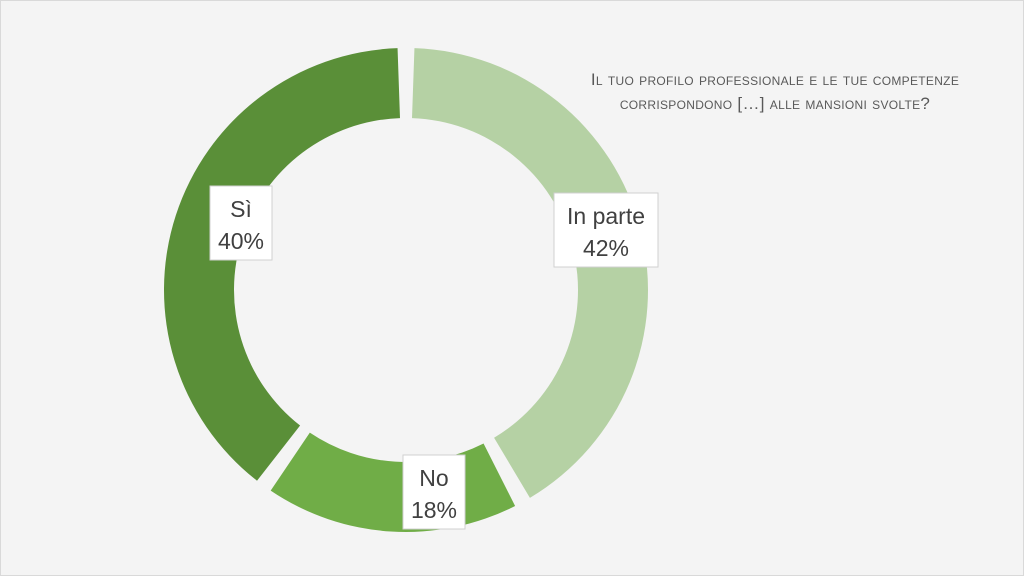 The image size is (1024, 576). Describe the element at coordinates (606, 248) in the screenshot. I see `data-label-value-in-parte: 42%` at that location.